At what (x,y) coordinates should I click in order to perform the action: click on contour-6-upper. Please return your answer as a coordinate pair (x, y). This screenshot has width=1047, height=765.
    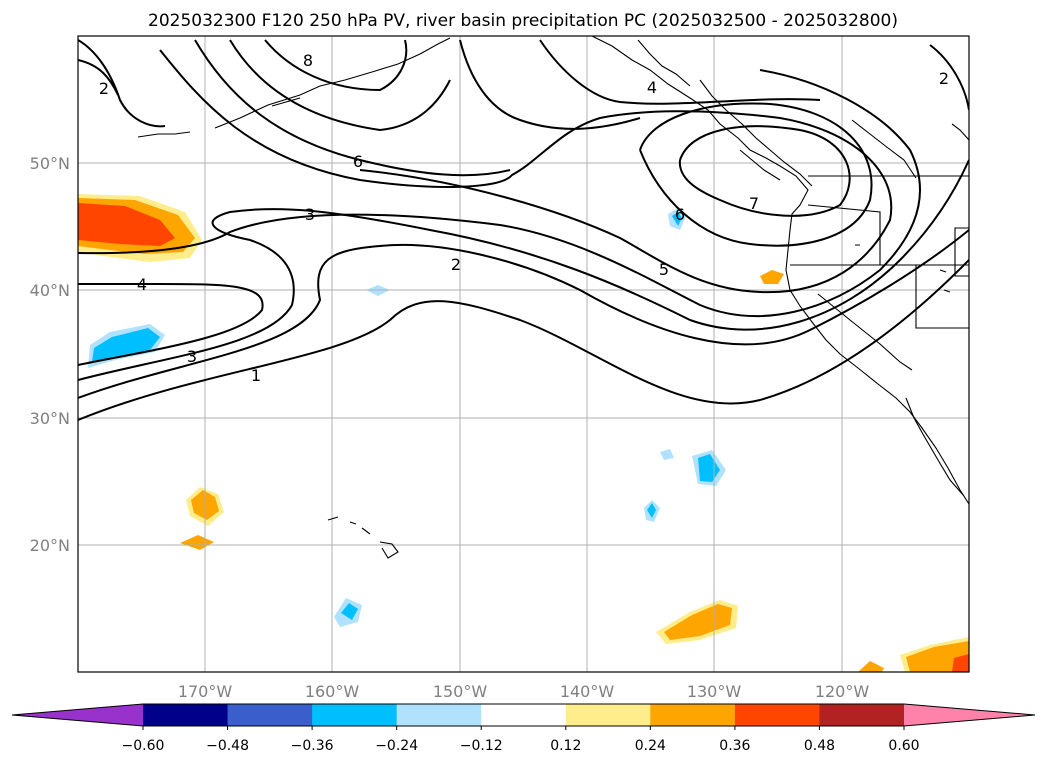
    Looking at the image, I should click on (352, 108).